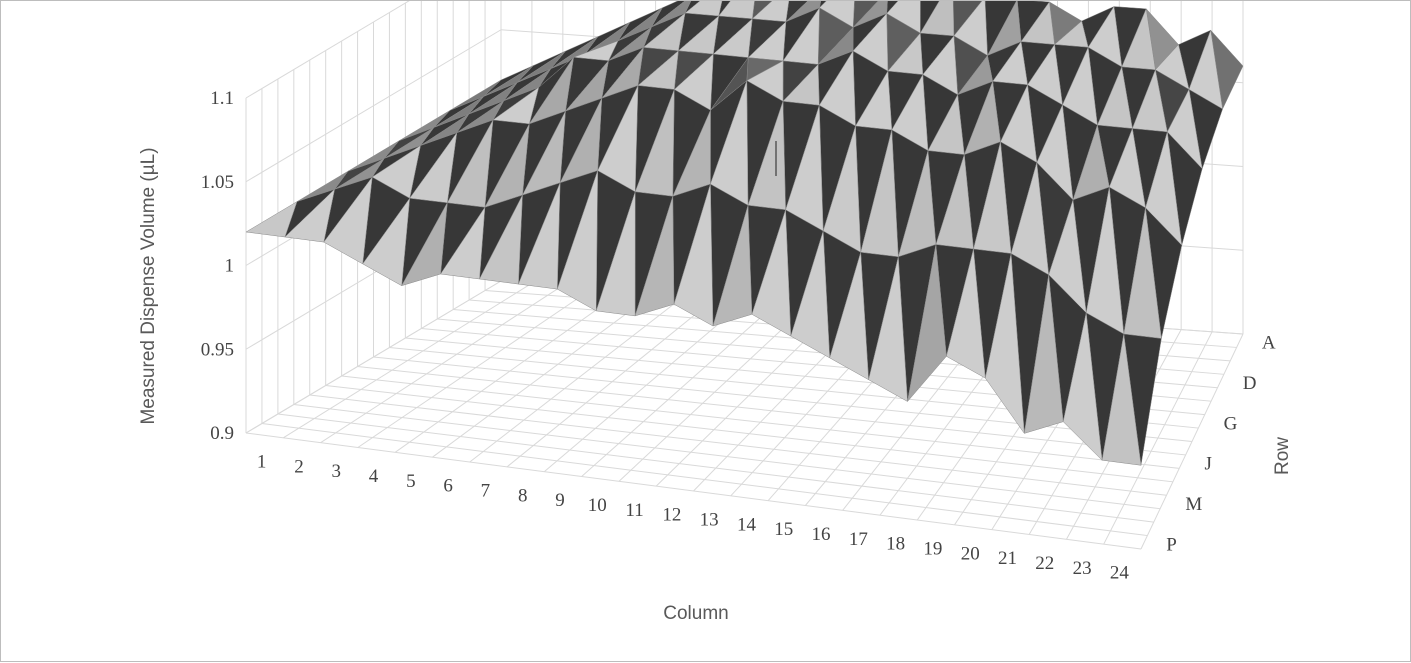 Image resolution: width=1411 pixels, height=663 pixels. Describe the element at coordinates (1171, 544) in the screenshot. I see `row-tick-label: P` at that location.